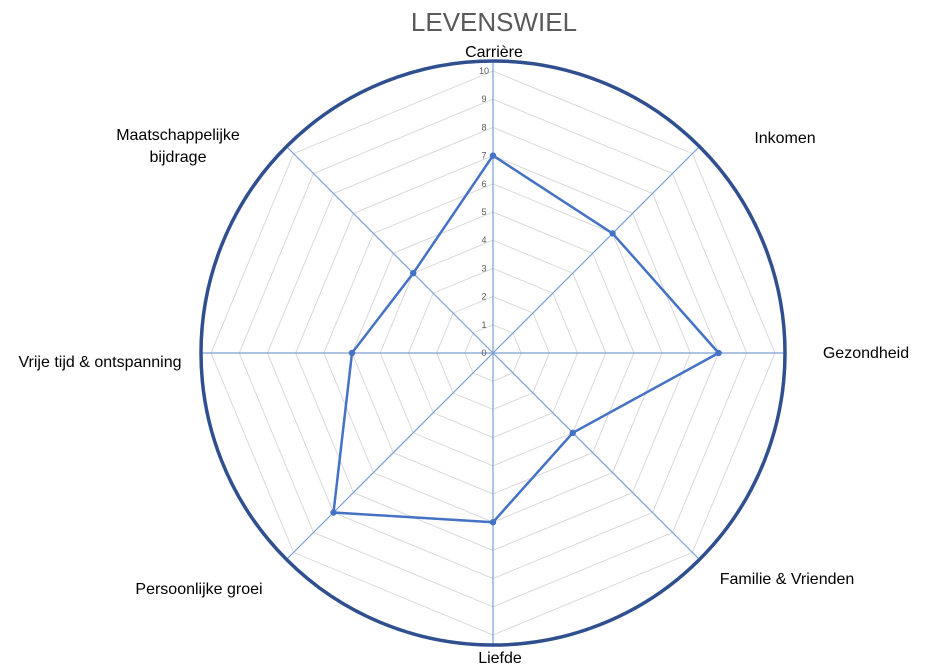 The image size is (943, 668). What do you see at coordinates (483, 156) in the screenshot?
I see `tick-label: 7` at bounding box center [483, 156].